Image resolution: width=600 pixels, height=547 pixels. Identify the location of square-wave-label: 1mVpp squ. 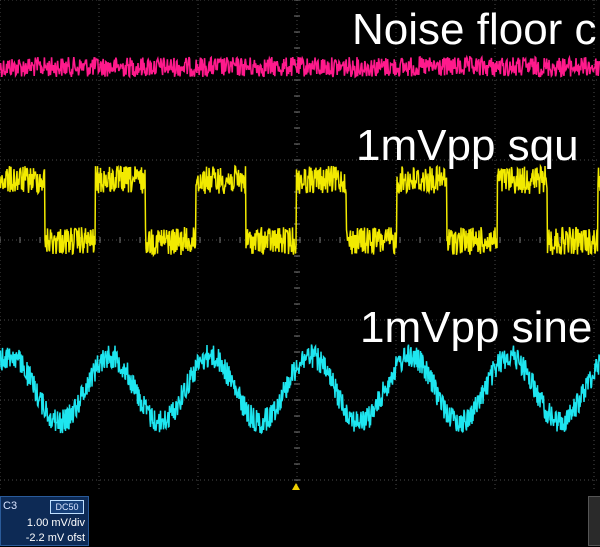
(467, 145).